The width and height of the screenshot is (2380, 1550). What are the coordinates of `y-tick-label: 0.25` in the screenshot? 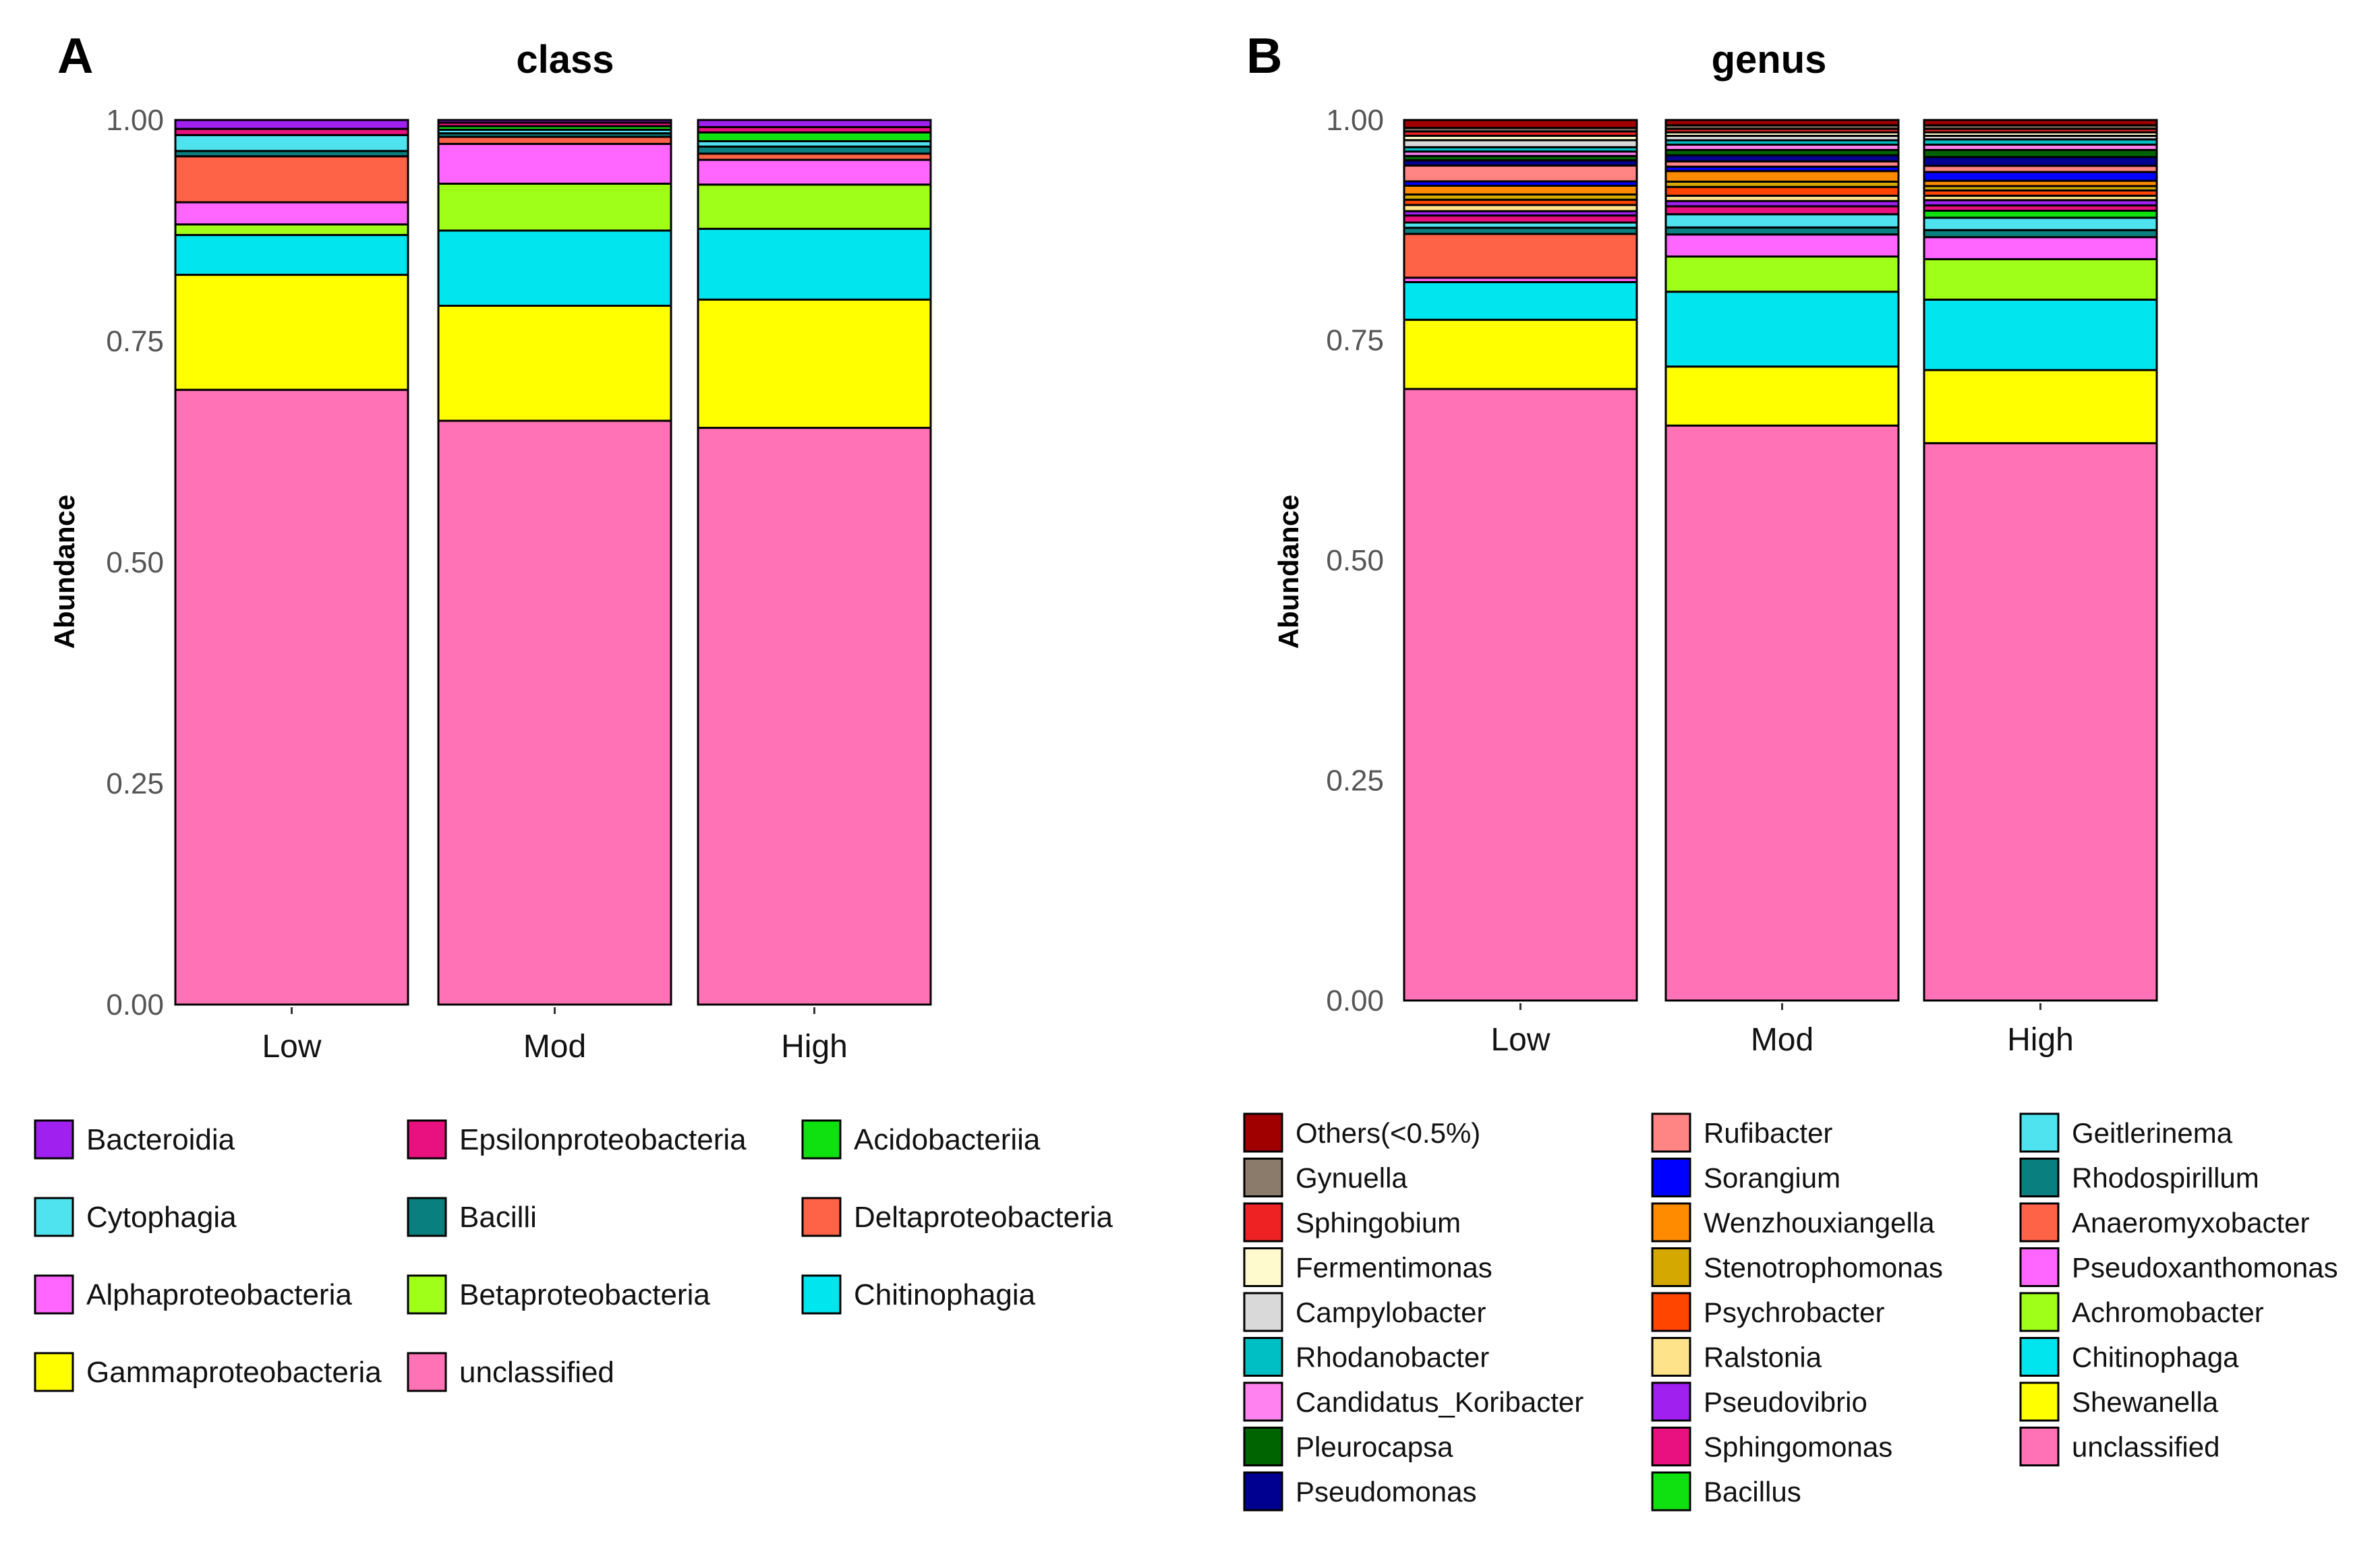 It's located at (135, 783).